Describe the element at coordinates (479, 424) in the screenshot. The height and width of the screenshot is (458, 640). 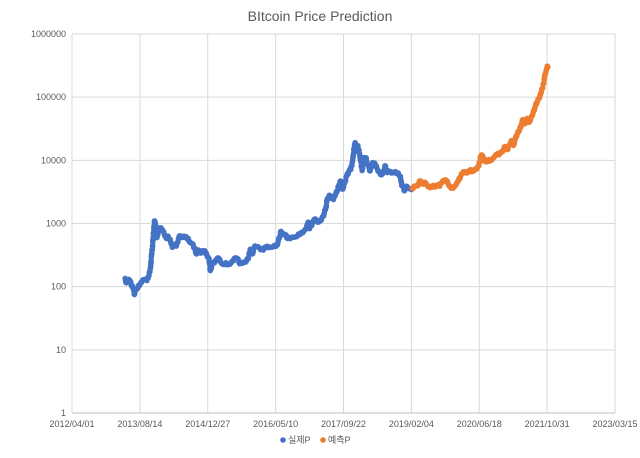
I see `x-tick-label: 2020/06/18` at that location.